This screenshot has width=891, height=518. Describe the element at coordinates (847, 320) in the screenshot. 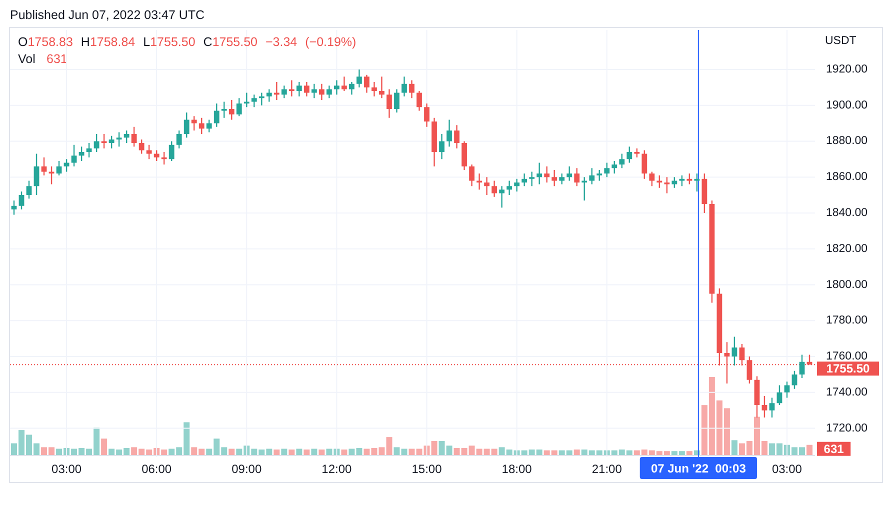

I see `y-tick-label: 1780.00` at that location.